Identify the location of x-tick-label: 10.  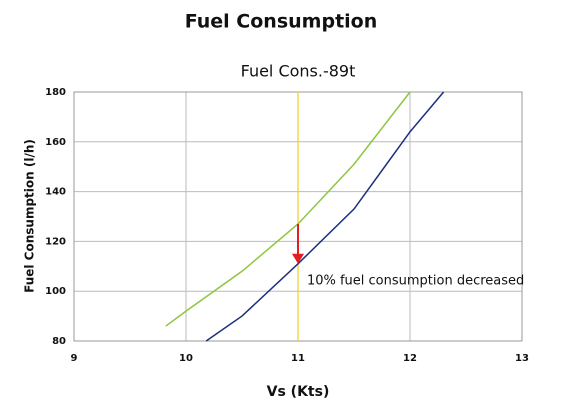
(186, 358).